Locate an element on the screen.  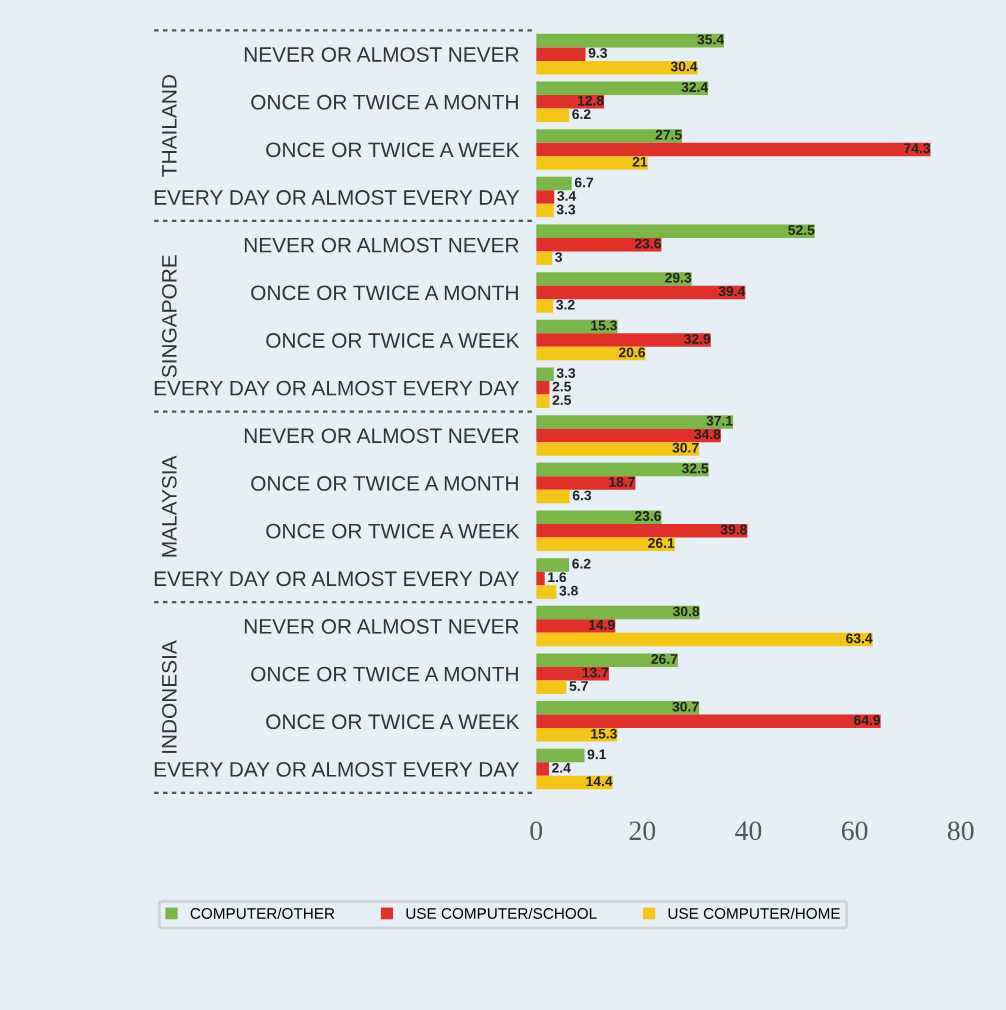
text: THAILAND is located at coordinates (169, 126).